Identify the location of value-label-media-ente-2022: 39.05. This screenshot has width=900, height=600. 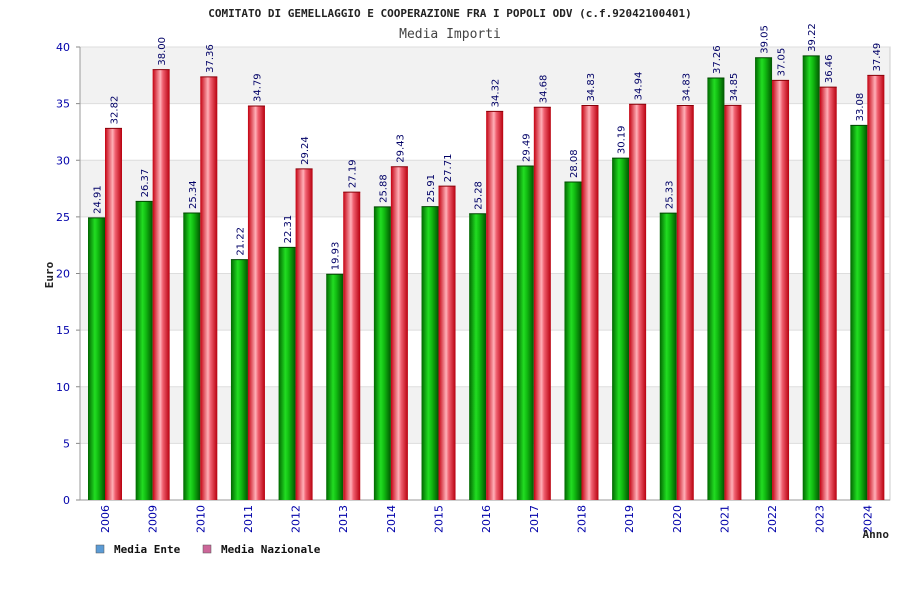
(765, 39).